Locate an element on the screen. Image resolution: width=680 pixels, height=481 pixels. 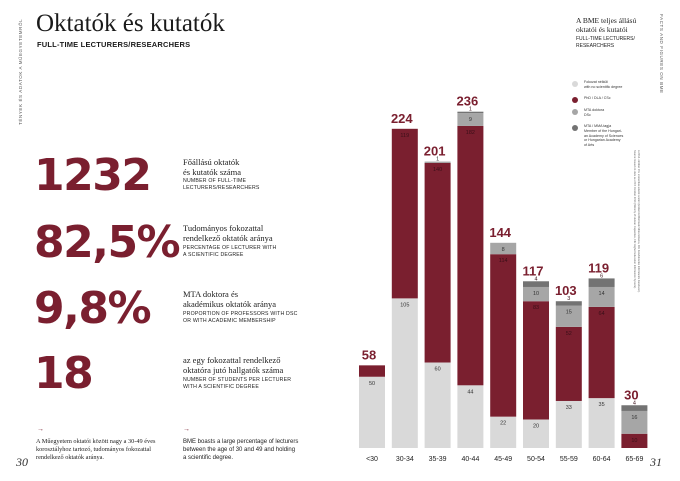
stat-hu-line: Tudományos fokozattal is located at coordinates (223, 228).